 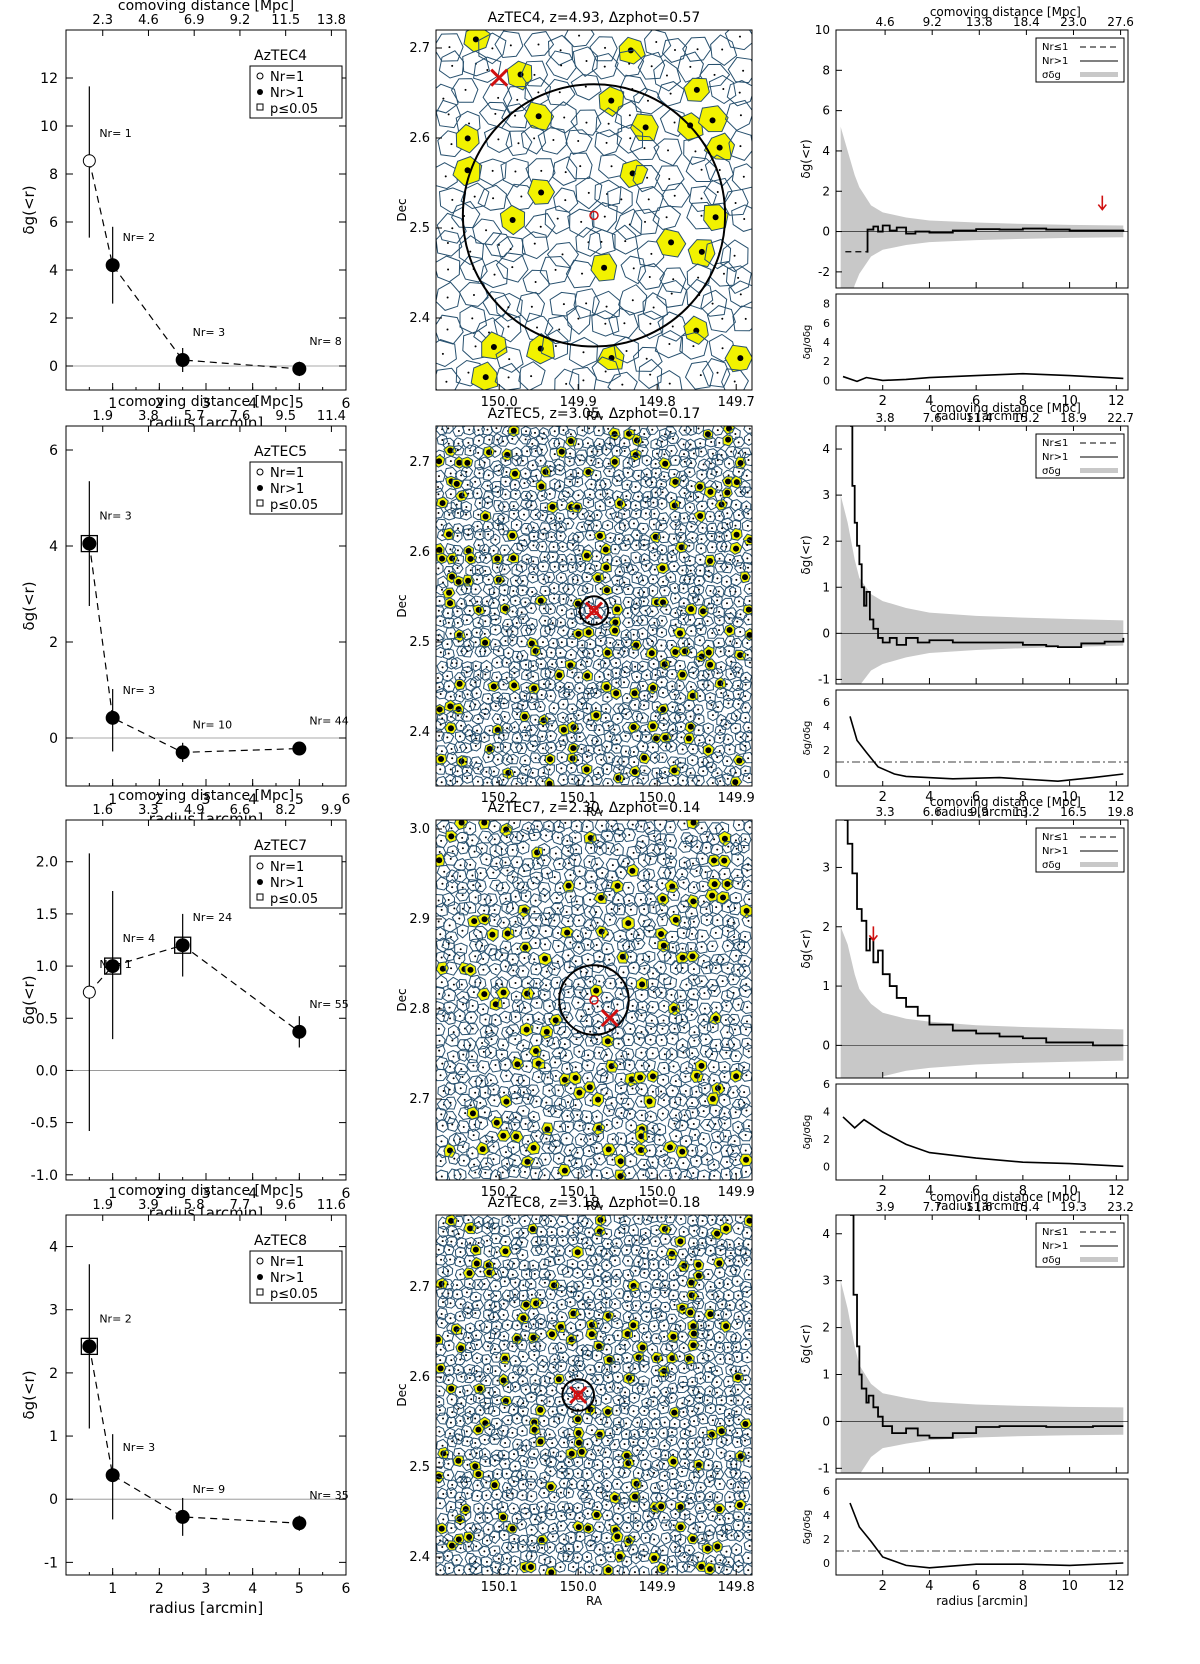 What do you see at coordinates (885, 22) in the screenshot?
I see `top-tick-label: 4.6` at bounding box center [885, 22].